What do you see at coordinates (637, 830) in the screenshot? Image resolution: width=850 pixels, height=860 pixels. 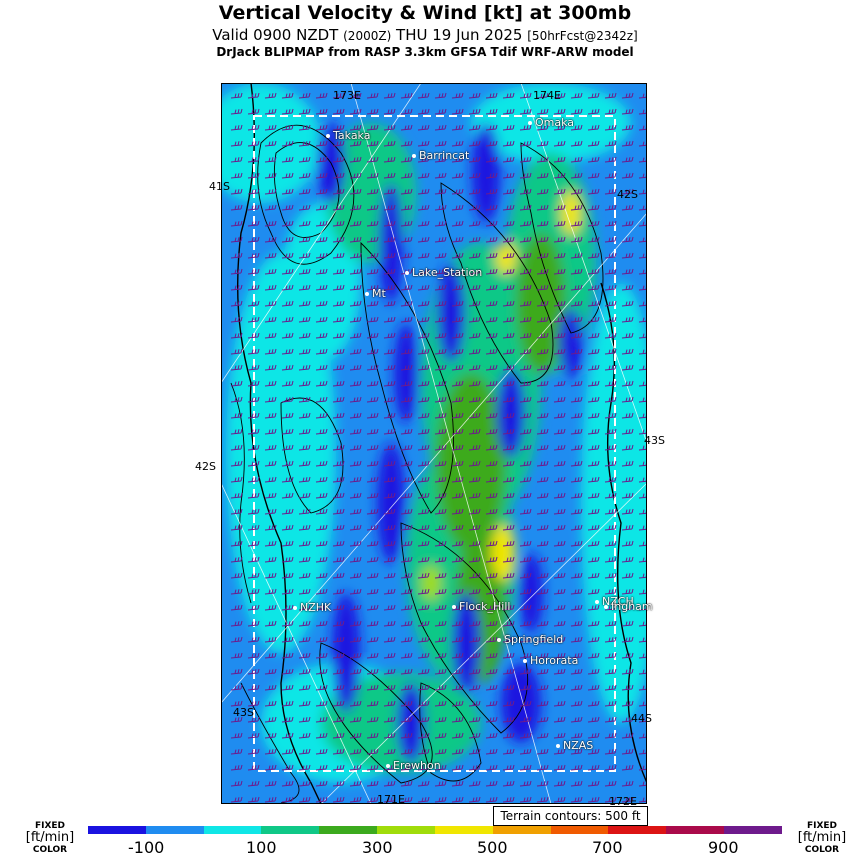 I see `color-scale-segment` at bounding box center [637, 830].